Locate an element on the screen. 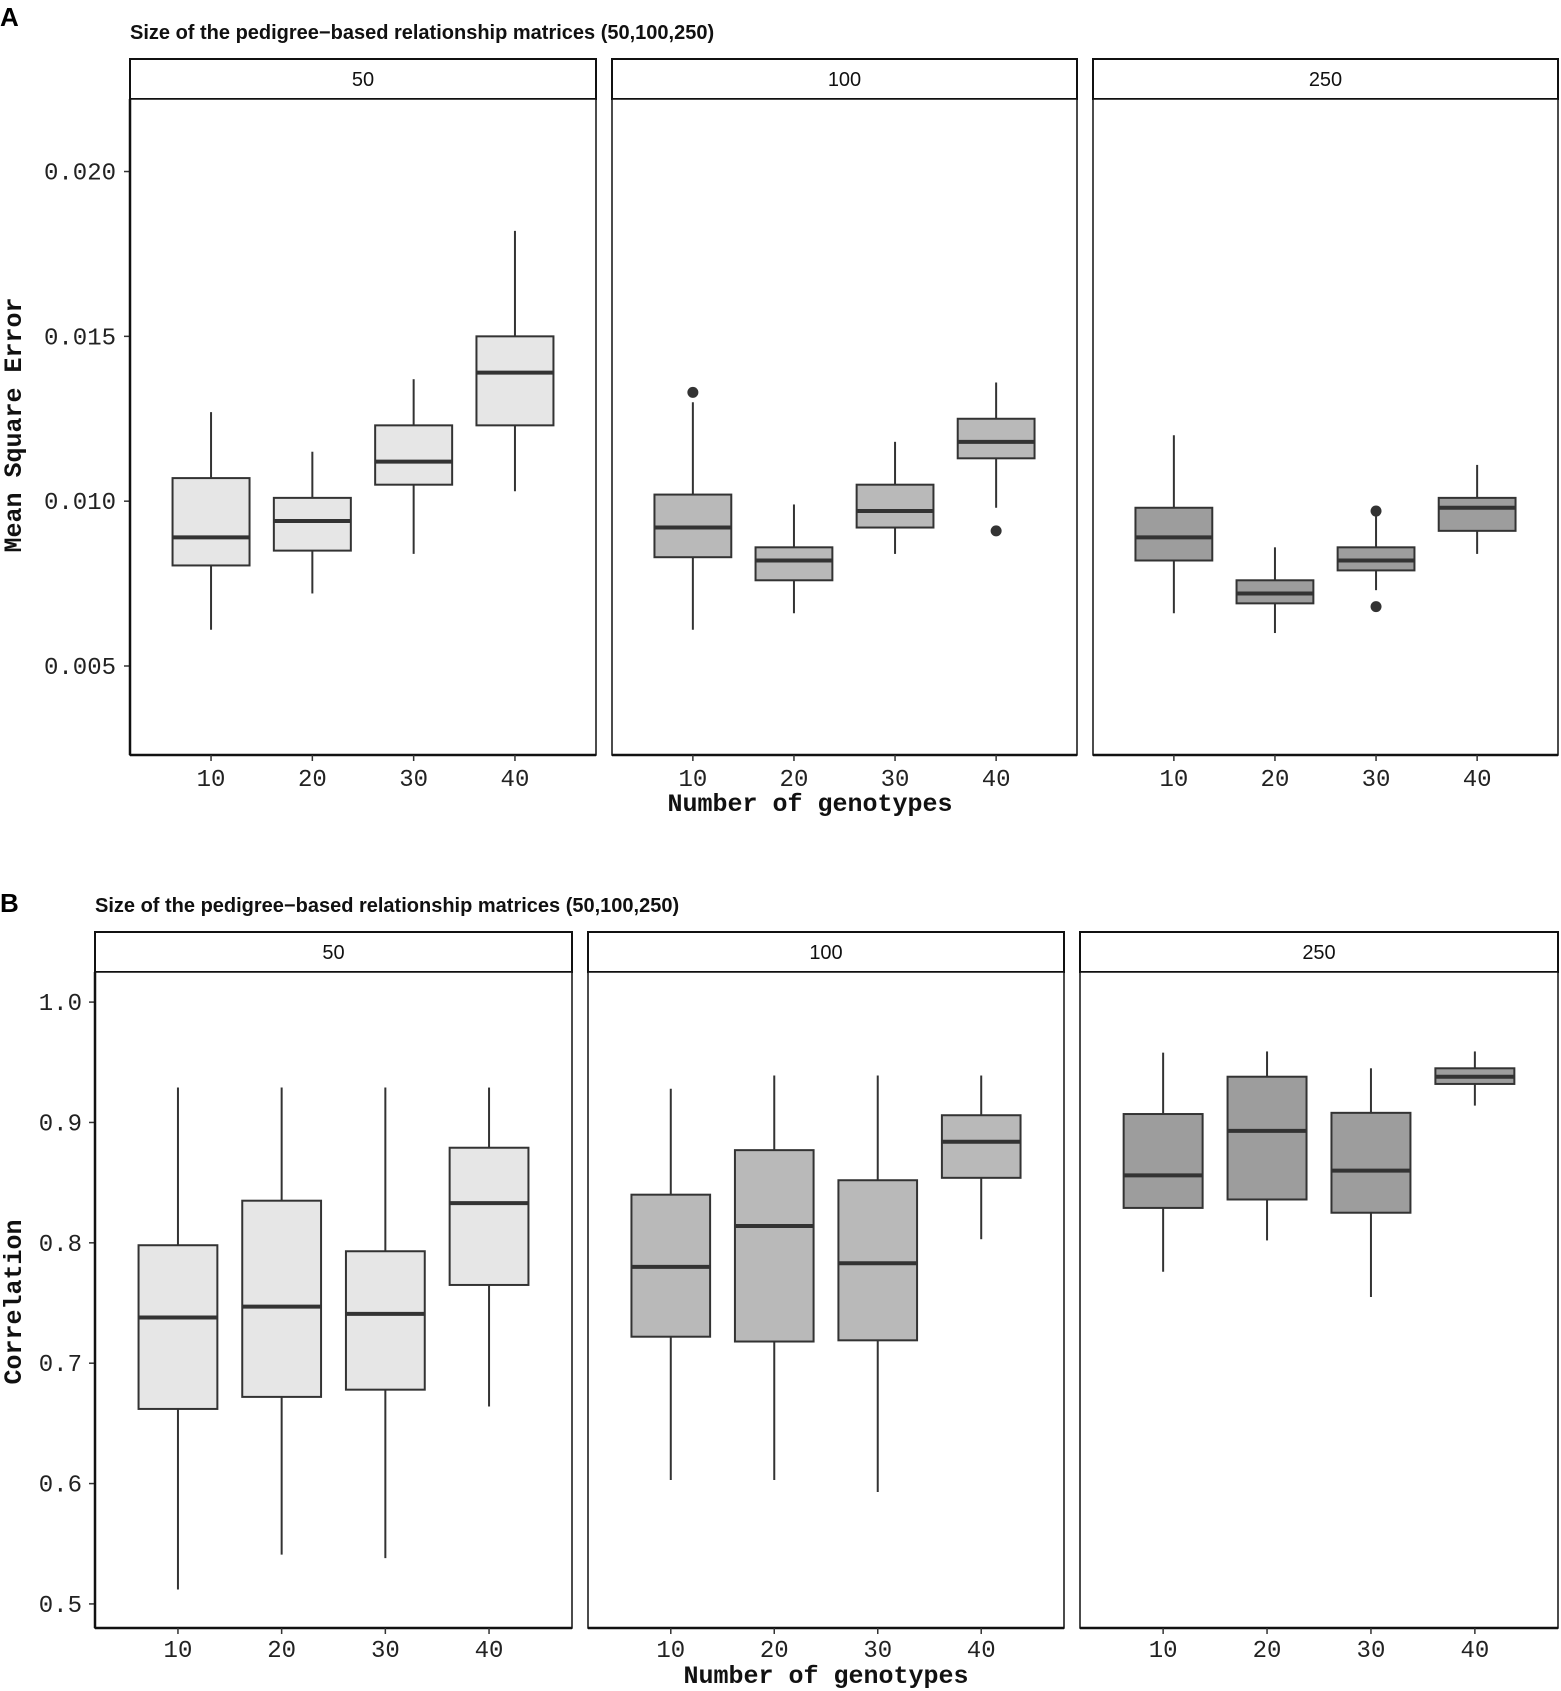 Image resolution: width=1561 pixels, height=1691 pixels. y-tick-label: 0.015 is located at coordinates (80, 338).